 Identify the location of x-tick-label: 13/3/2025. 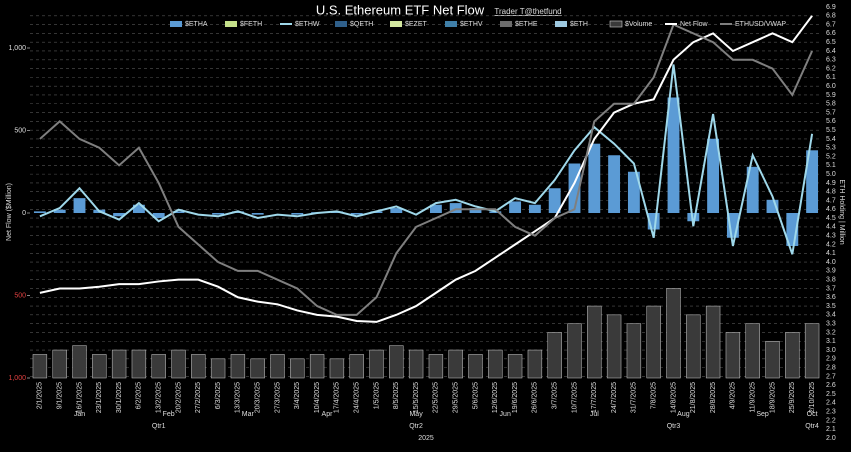
(238, 397).